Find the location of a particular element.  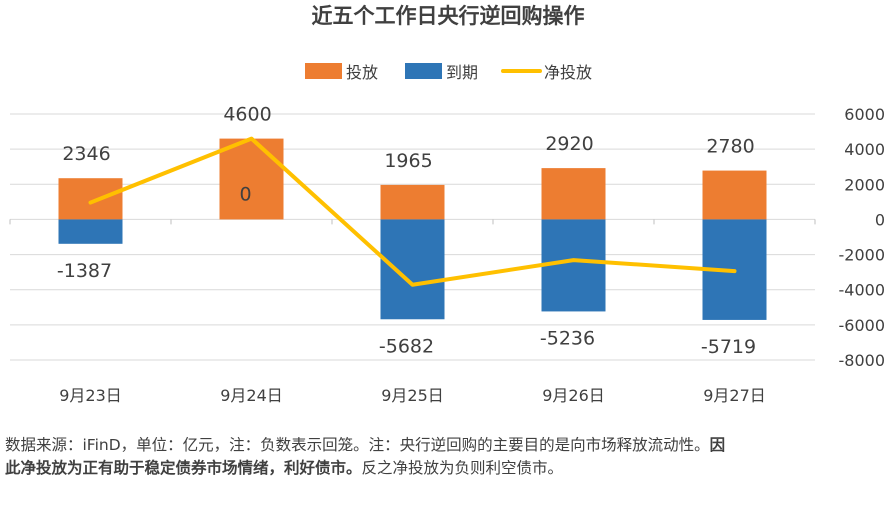

x-tick-label: 9月23日 is located at coordinates (90, 395).